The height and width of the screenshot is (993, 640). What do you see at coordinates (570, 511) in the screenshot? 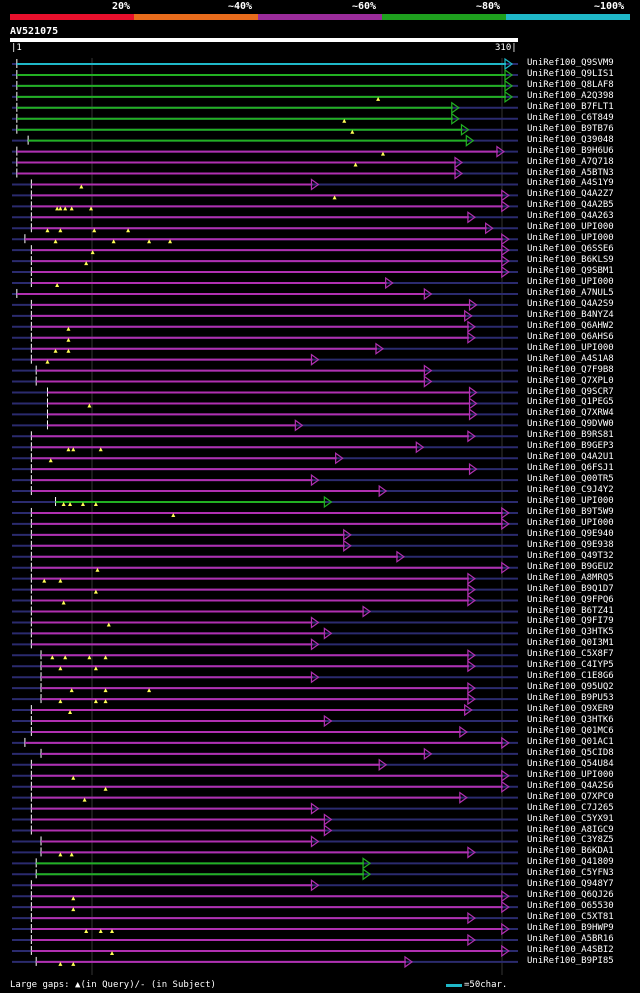
I see `hit-label-link: UniRef100_B9T5W9` at bounding box center [570, 511].